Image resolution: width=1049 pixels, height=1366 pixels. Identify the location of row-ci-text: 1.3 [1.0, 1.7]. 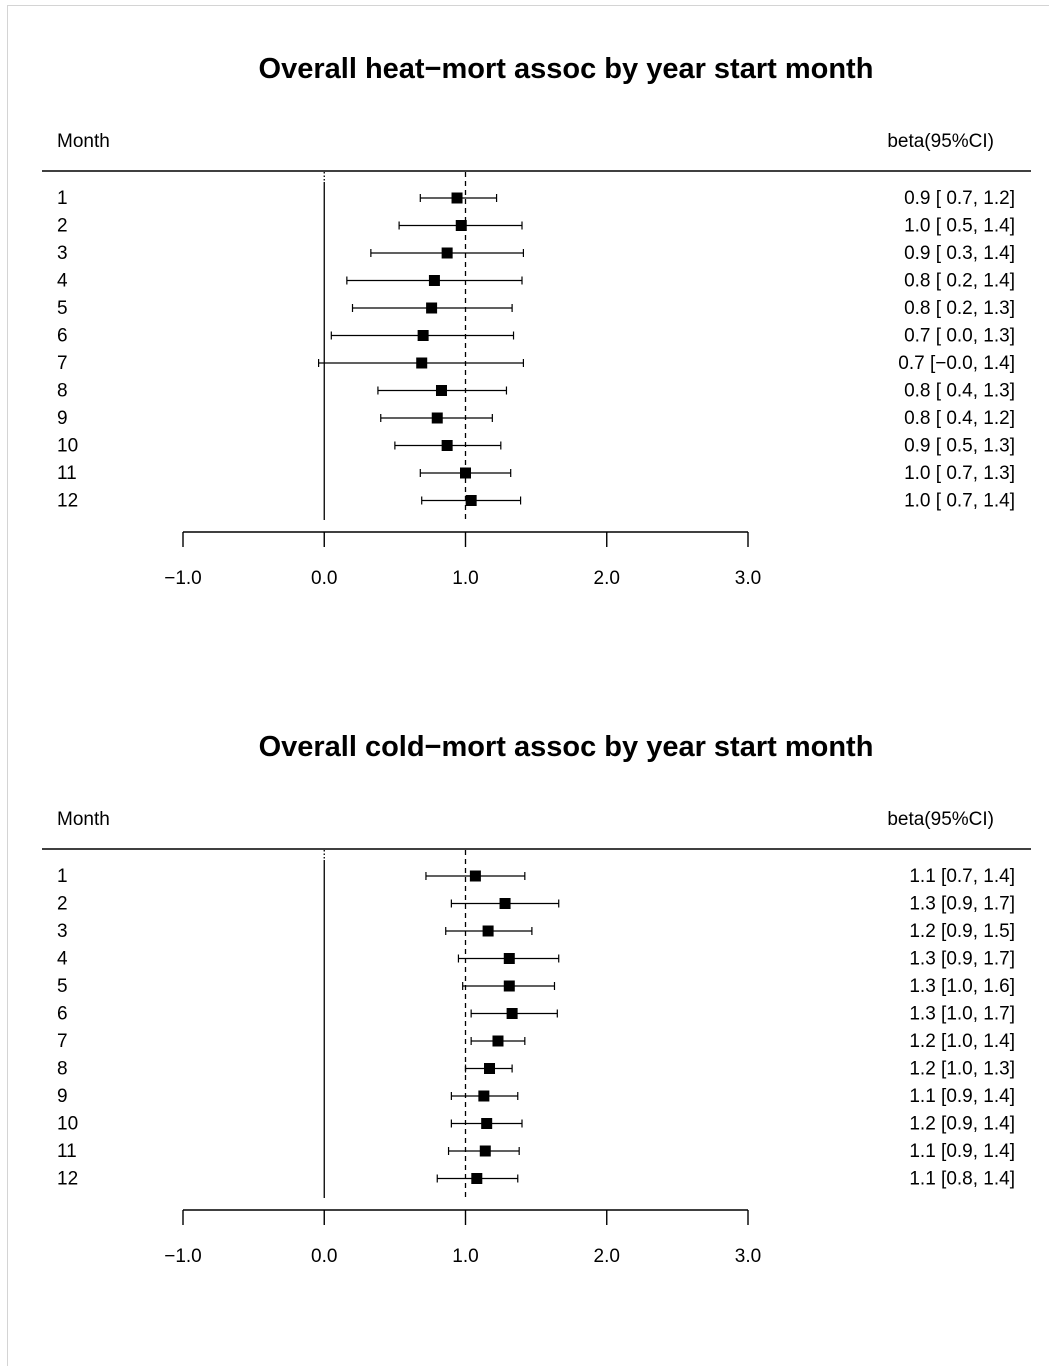
(962, 1014).